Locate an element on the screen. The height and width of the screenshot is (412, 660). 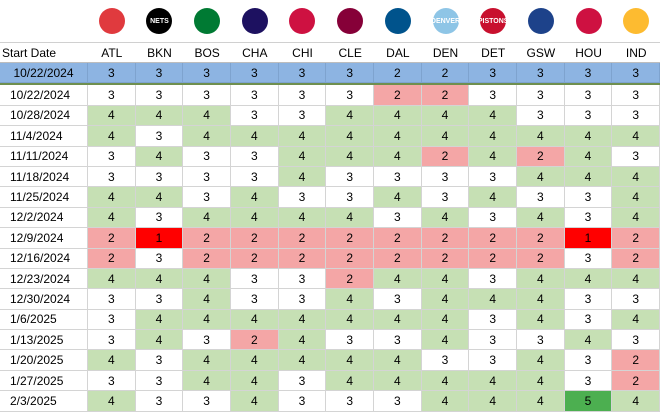
table-row: 10/28/2024 4 4 4 3 3 4 4 4 4 3 3 3 is located at coordinates (330, 116).